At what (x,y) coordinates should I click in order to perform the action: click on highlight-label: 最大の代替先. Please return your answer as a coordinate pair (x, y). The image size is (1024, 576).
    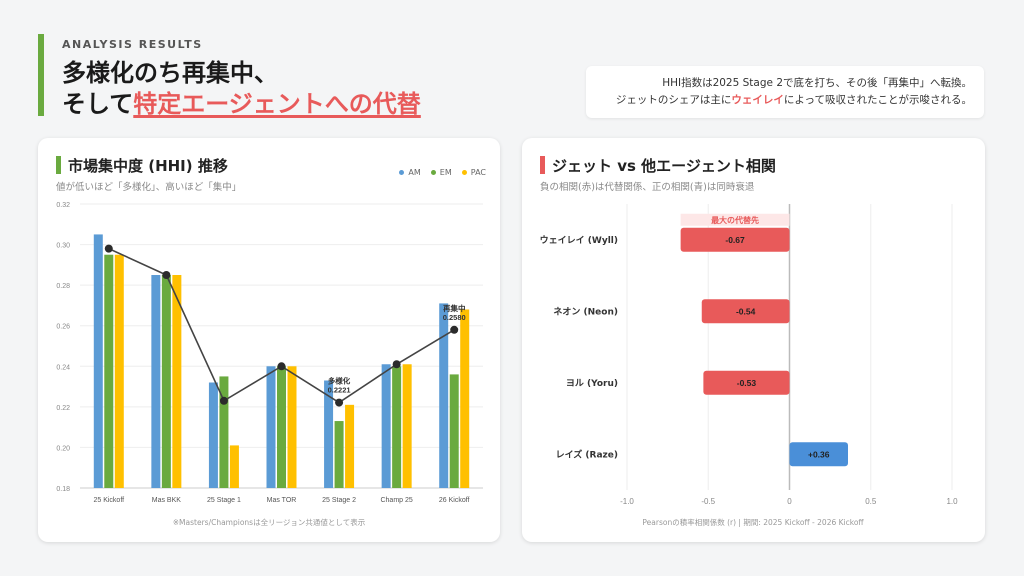
    Looking at the image, I should click on (735, 220).